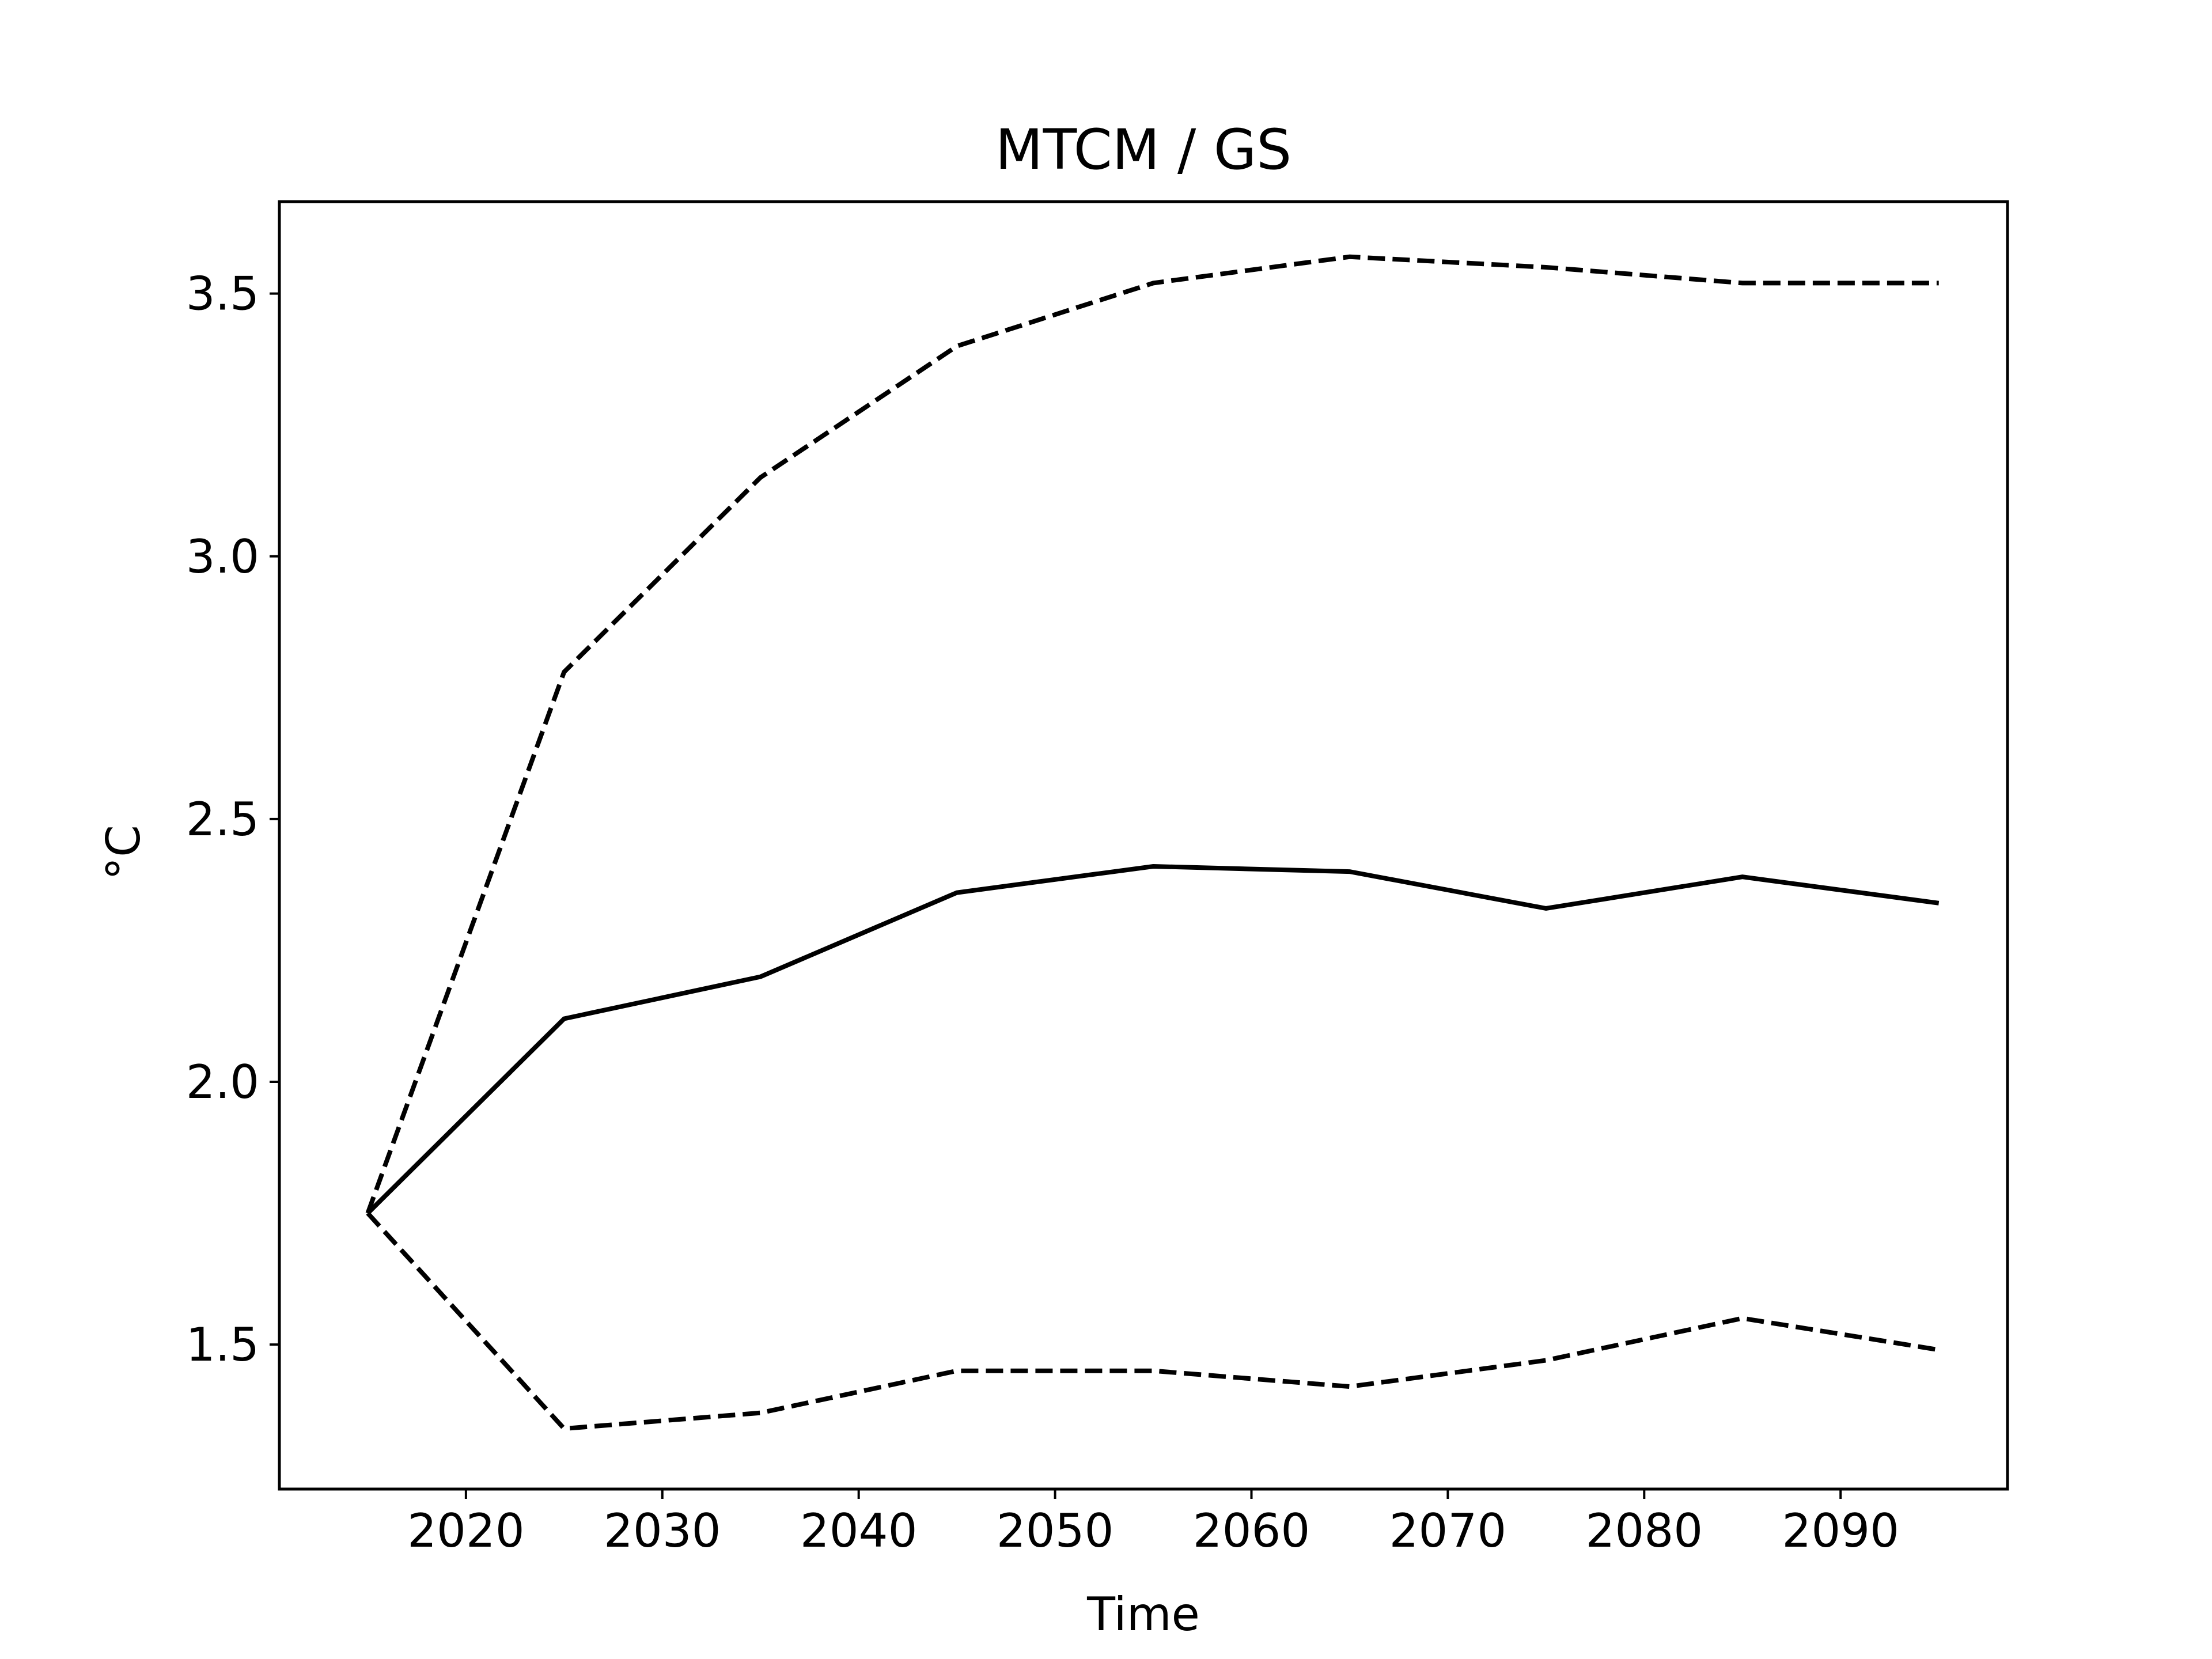  Describe the element at coordinates (859, 1531) in the screenshot. I see `x-tick-label: 2040` at that location.